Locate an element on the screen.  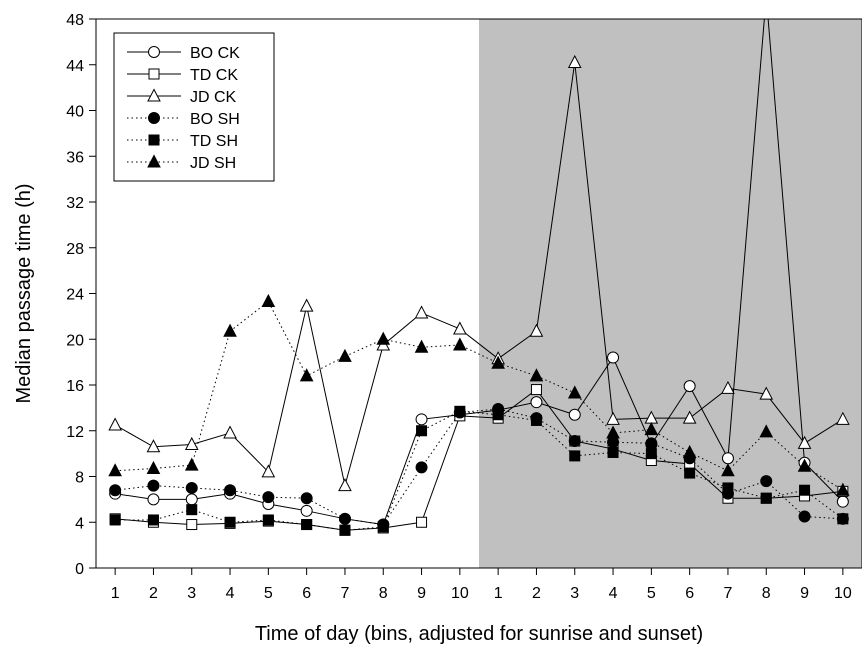
legend-box is located at coordinates (194, 107).